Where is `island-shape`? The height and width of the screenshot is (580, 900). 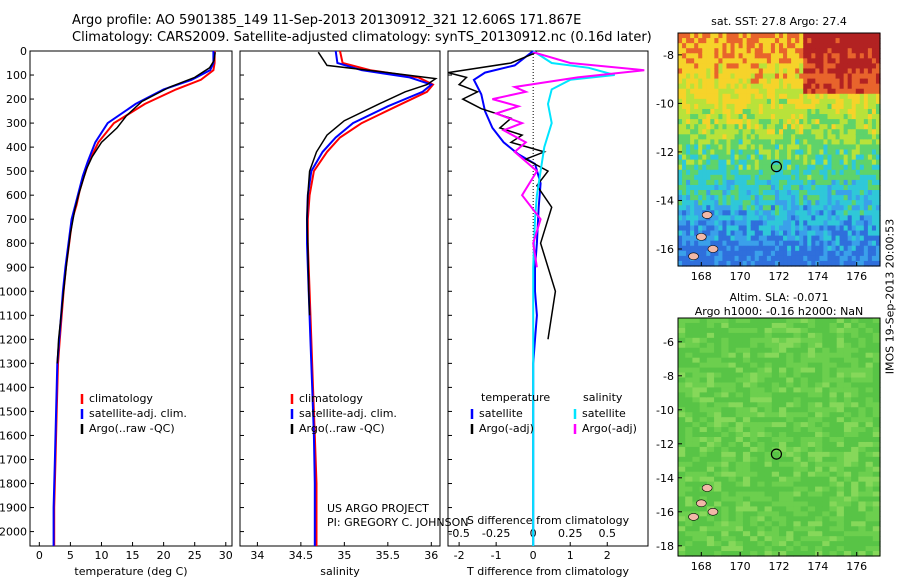
island-shape is located at coordinates (701, 503).